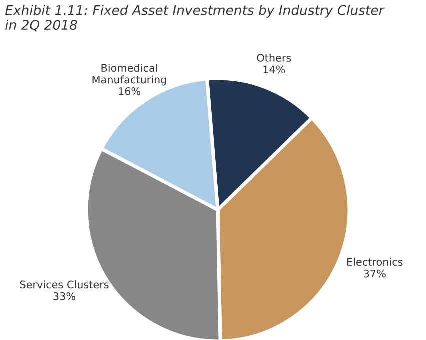 The width and height of the screenshot is (426, 340). What do you see at coordinates (129, 75) in the screenshot?
I see `slice-label: Biomedical Manufacturing` at bounding box center [129, 75].